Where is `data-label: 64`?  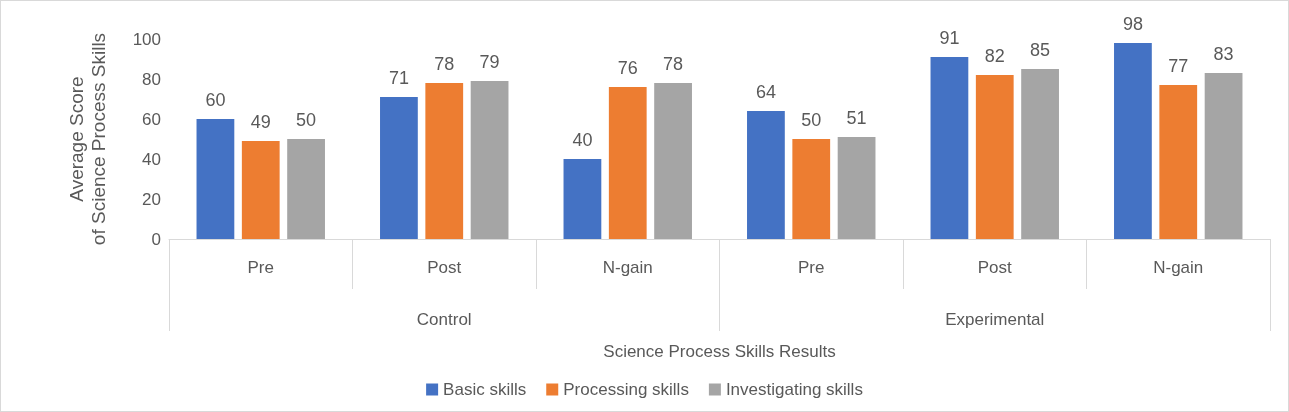
data-label: 64 is located at coordinates (765, 92).